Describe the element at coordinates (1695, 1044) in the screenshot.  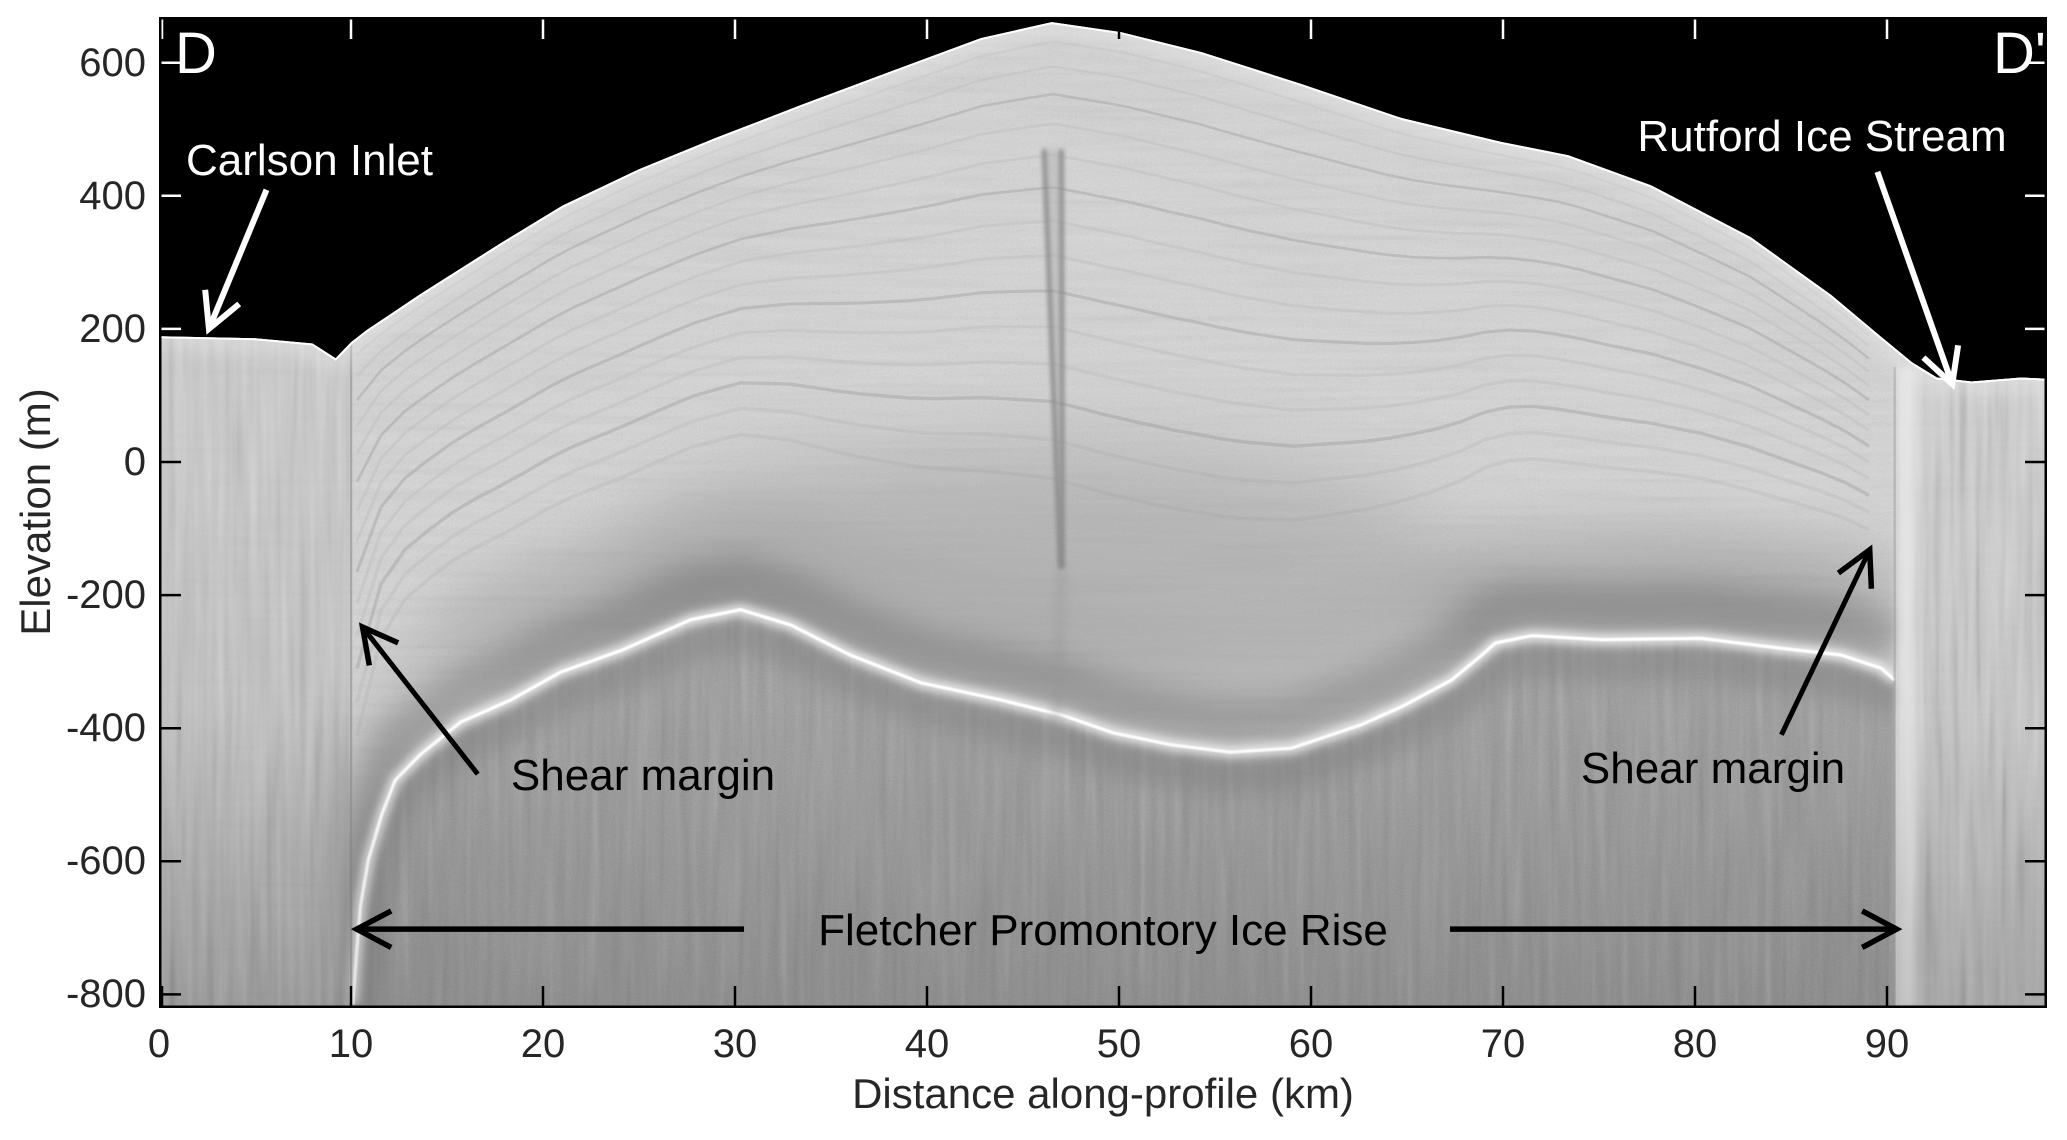
I see `x-tick-label: 80` at that location.